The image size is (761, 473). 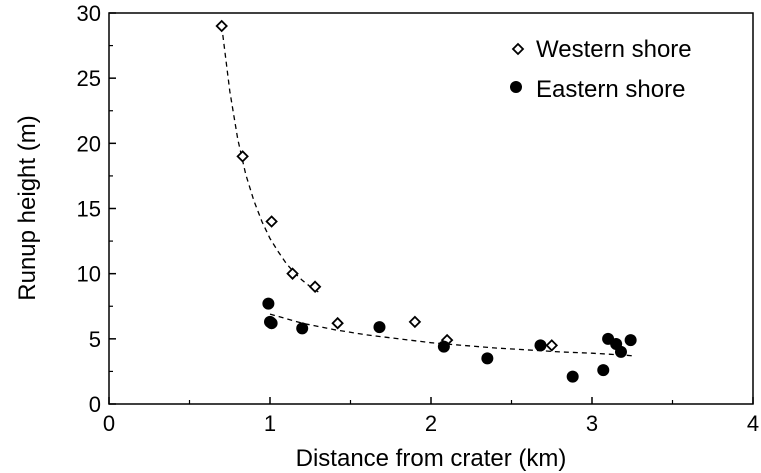 I want to click on y-tick-label: 10, so click(x=89, y=274).